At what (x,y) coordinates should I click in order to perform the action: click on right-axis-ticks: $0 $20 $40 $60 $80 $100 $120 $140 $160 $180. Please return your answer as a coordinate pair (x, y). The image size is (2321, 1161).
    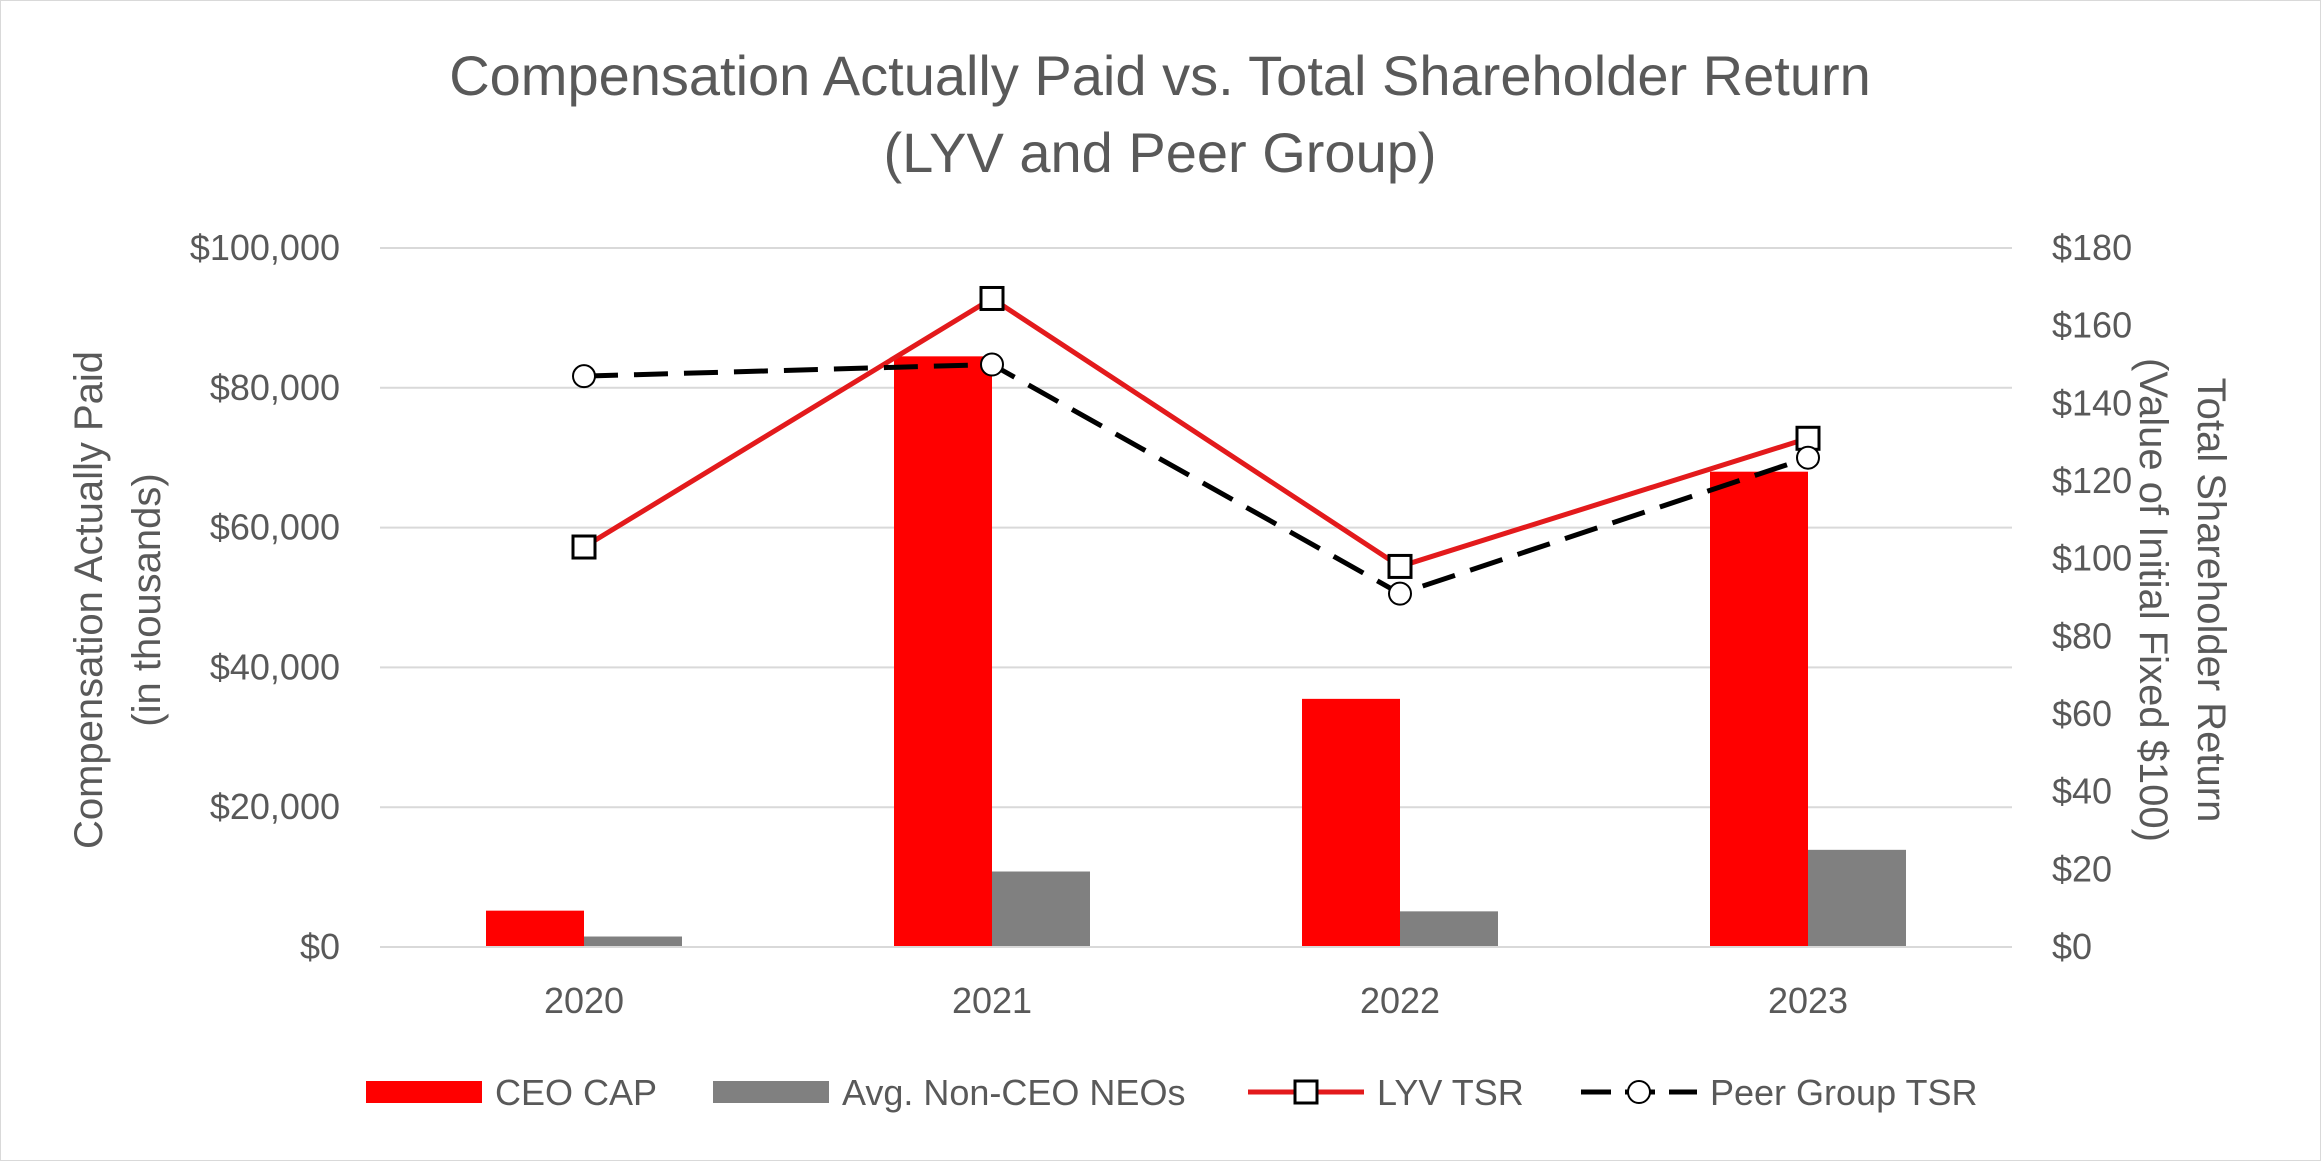
    Looking at the image, I should click on (2092, 597).